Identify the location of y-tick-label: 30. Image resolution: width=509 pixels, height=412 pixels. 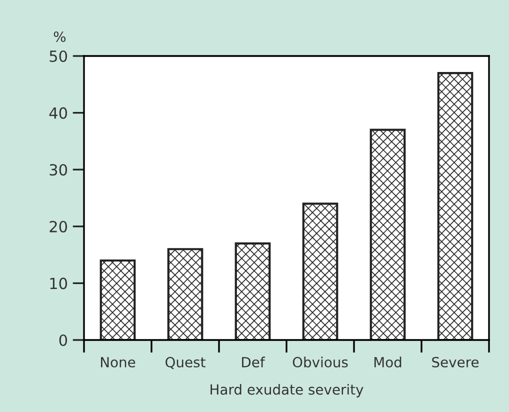
(59, 170).